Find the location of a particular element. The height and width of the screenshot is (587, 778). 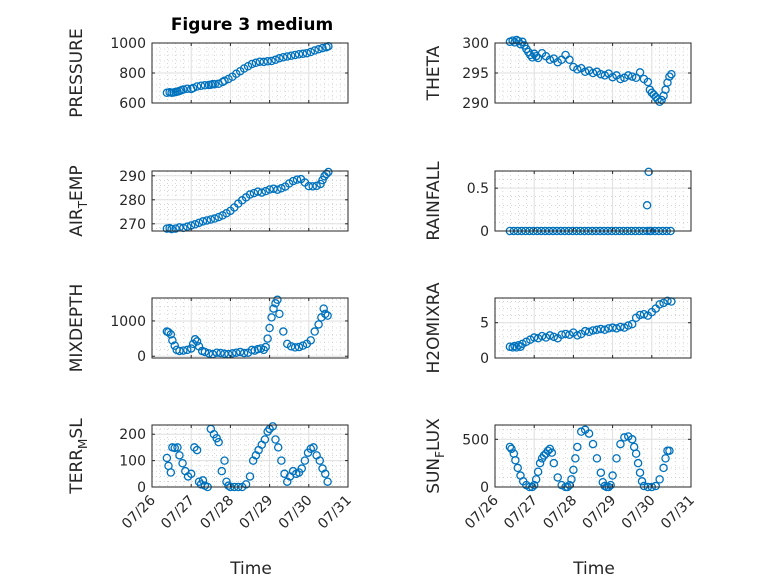

y-tick-label: 290 is located at coordinates (132, 177).